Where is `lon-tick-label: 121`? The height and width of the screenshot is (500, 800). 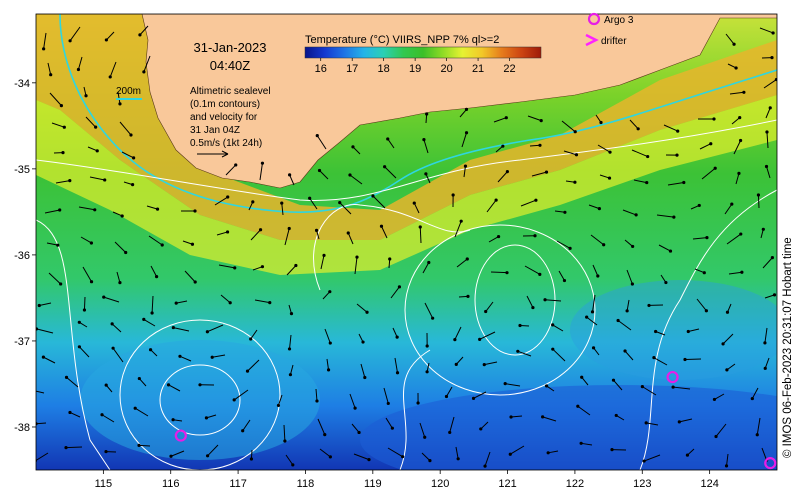
lon-tick-label: 121 is located at coordinates (507, 484).